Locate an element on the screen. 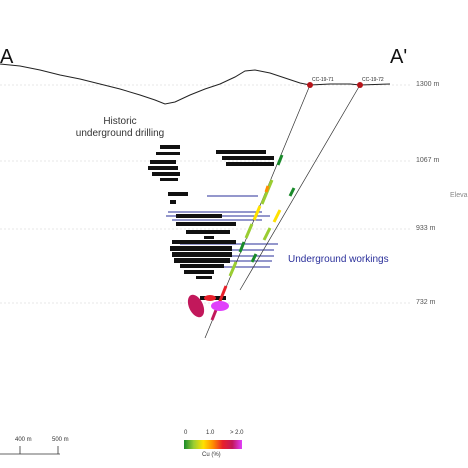 The width and height of the screenshot is (468, 468). assay-intervals is located at coordinates (253, 237).